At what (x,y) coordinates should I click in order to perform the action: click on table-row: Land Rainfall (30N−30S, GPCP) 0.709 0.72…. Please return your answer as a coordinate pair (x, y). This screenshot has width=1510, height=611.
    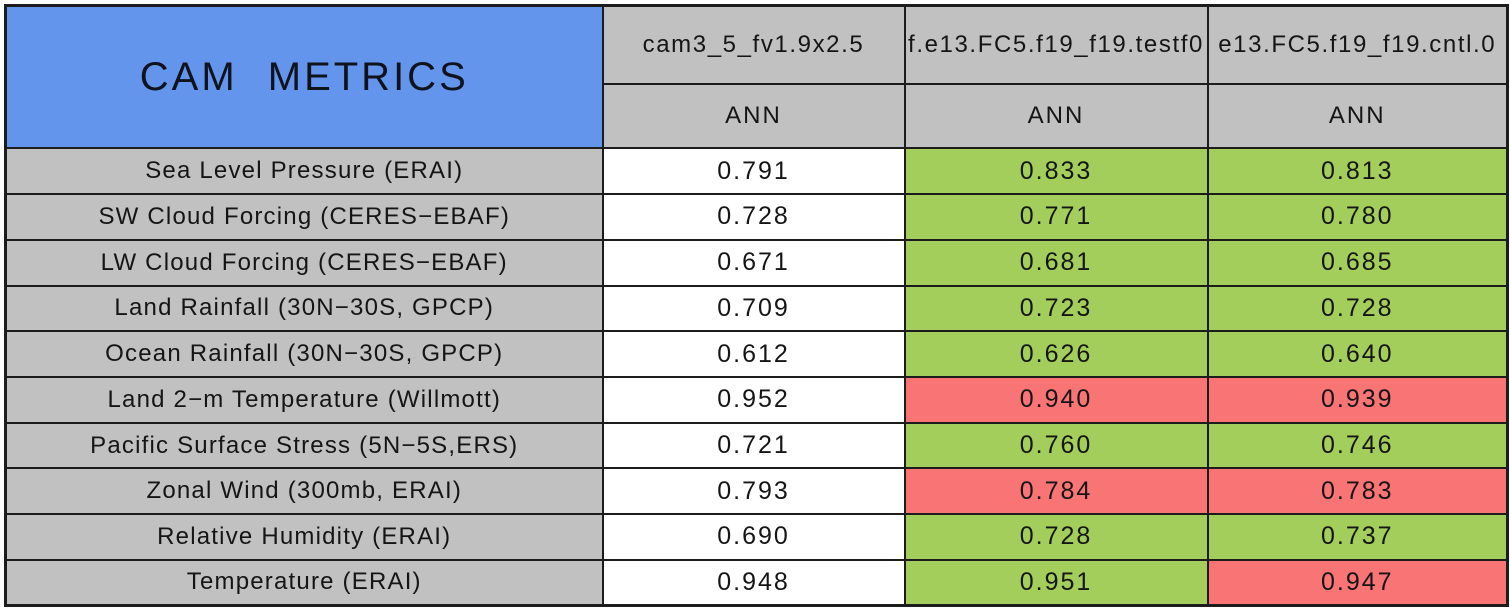
    Looking at the image, I should click on (756, 308).